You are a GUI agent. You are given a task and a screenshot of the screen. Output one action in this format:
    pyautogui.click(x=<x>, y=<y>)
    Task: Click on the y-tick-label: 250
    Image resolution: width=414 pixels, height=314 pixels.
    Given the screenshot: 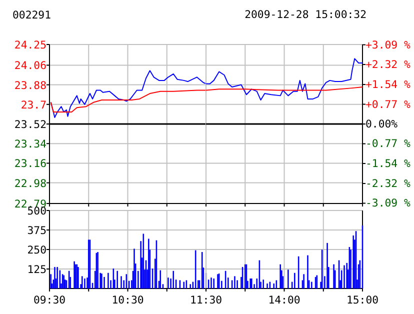 What is the action you would take?
    pyautogui.click(x=37, y=250)
    